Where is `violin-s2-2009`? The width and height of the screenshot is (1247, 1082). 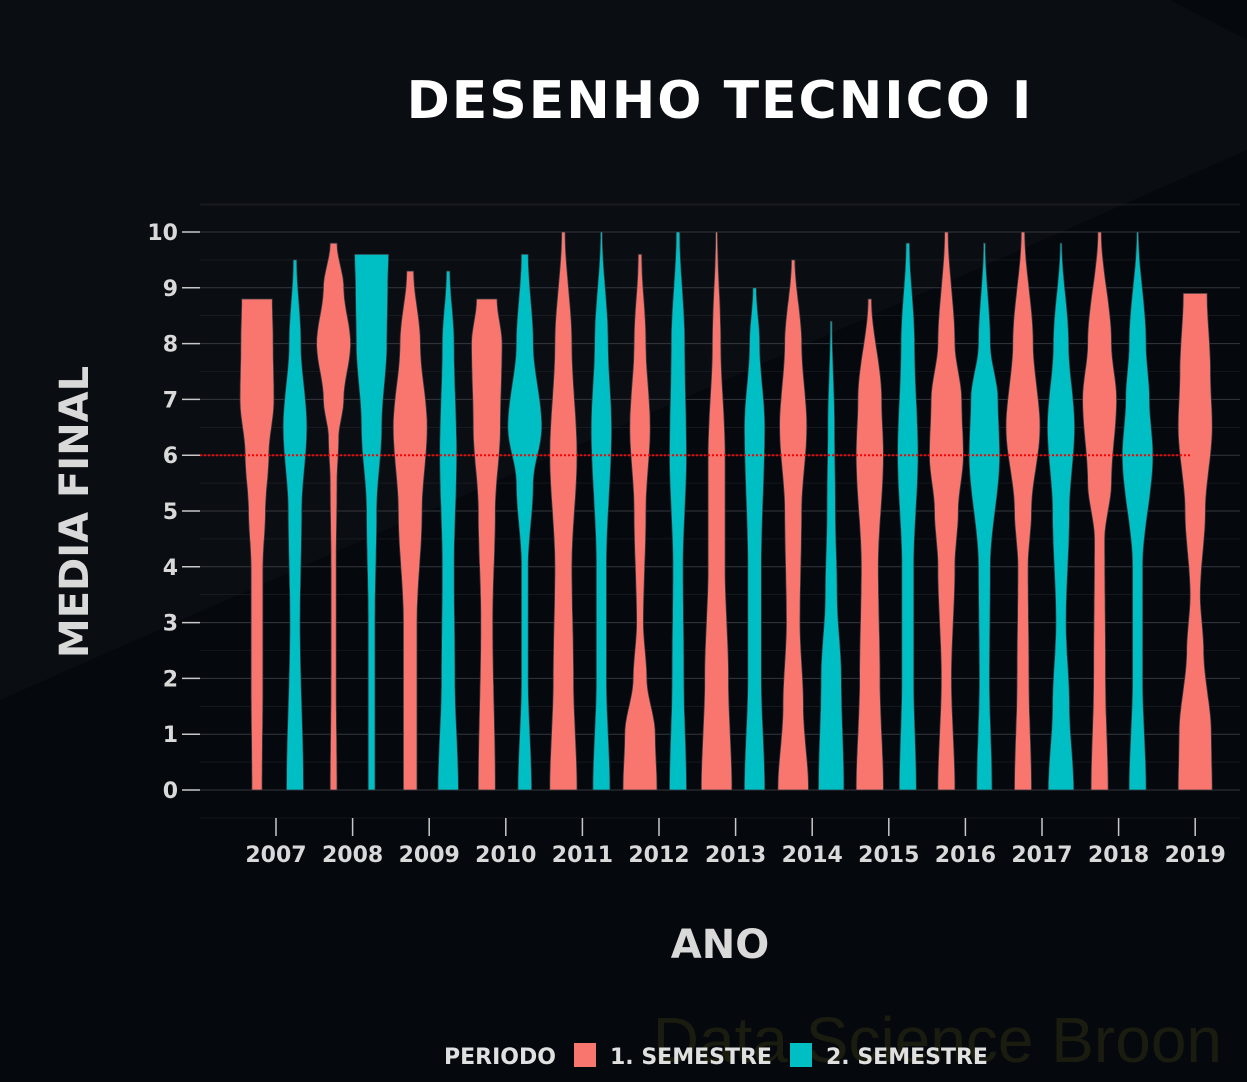 violin-s2-2009 is located at coordinates (448, 530).